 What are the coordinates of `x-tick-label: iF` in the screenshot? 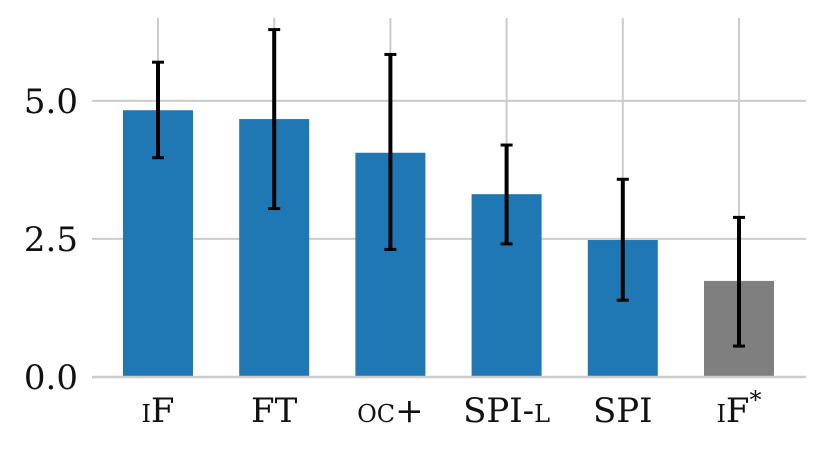 It's located at (157, 411).